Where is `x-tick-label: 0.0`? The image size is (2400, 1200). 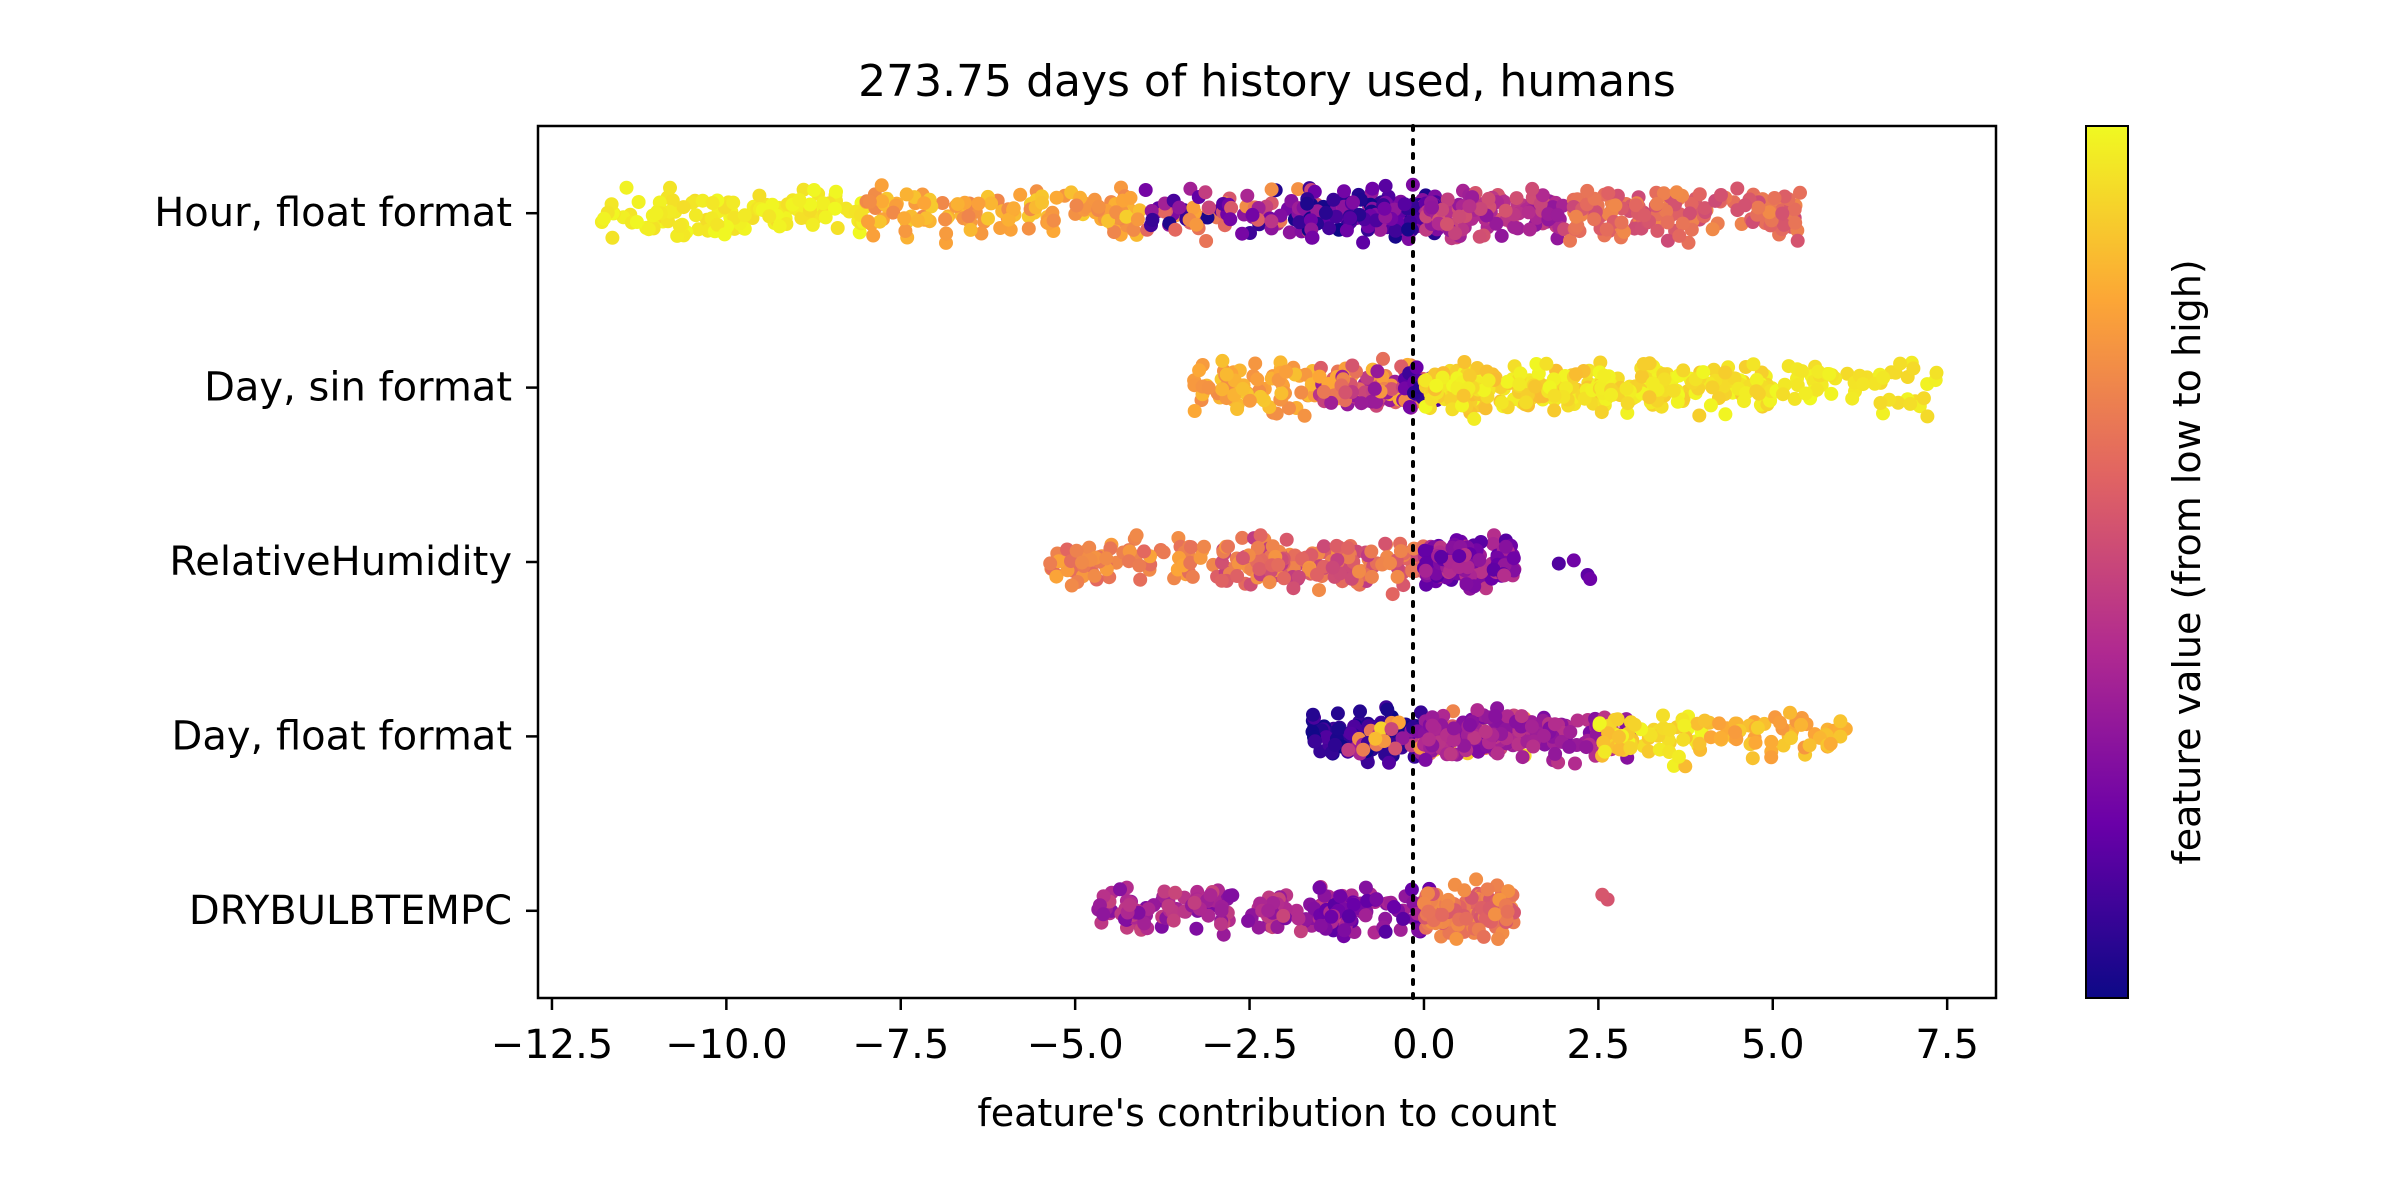
x-tick-label: 0.0 is located at coordinates (1424, 1045).